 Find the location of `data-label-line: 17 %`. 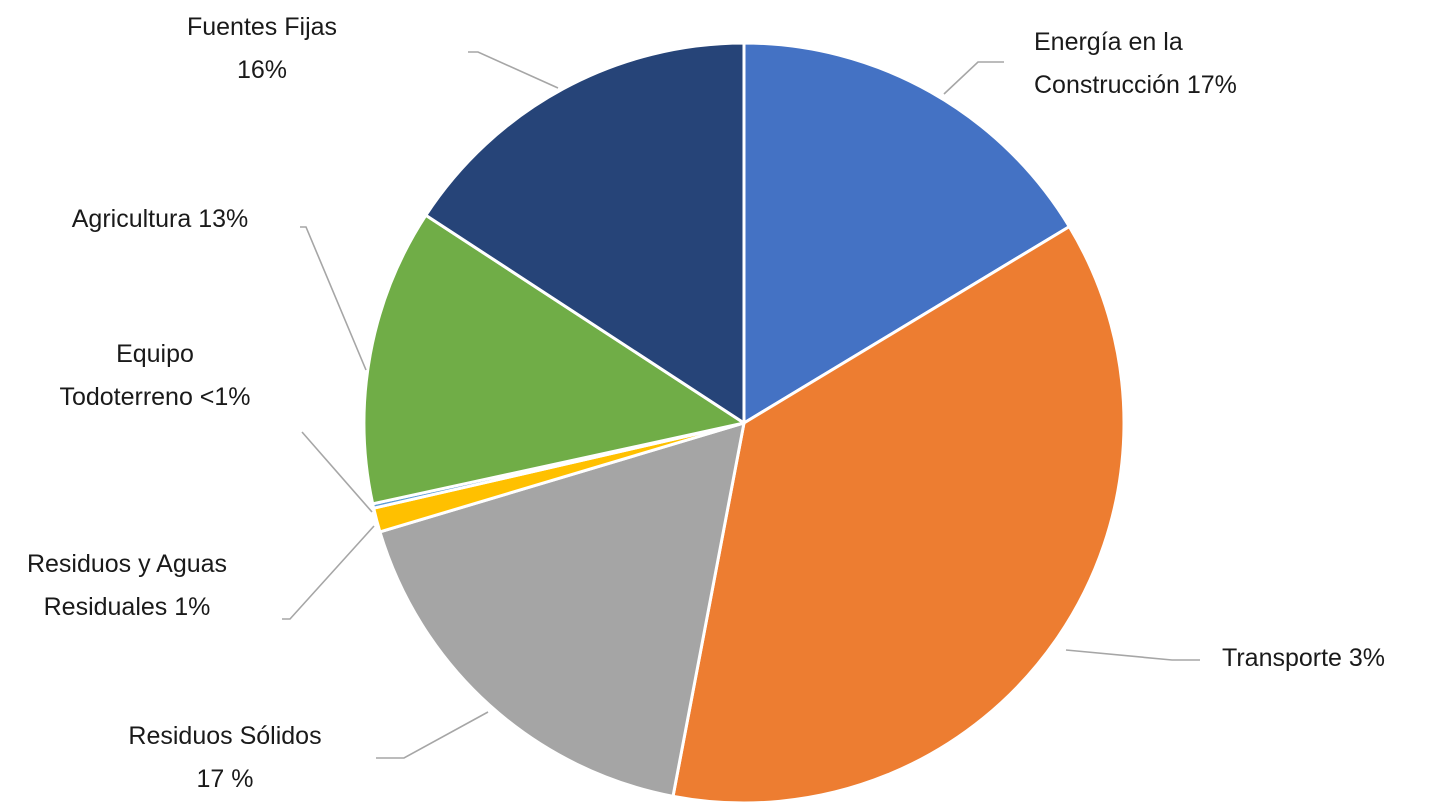

data-label-line: 17 % is located at coordinates (225, 779).